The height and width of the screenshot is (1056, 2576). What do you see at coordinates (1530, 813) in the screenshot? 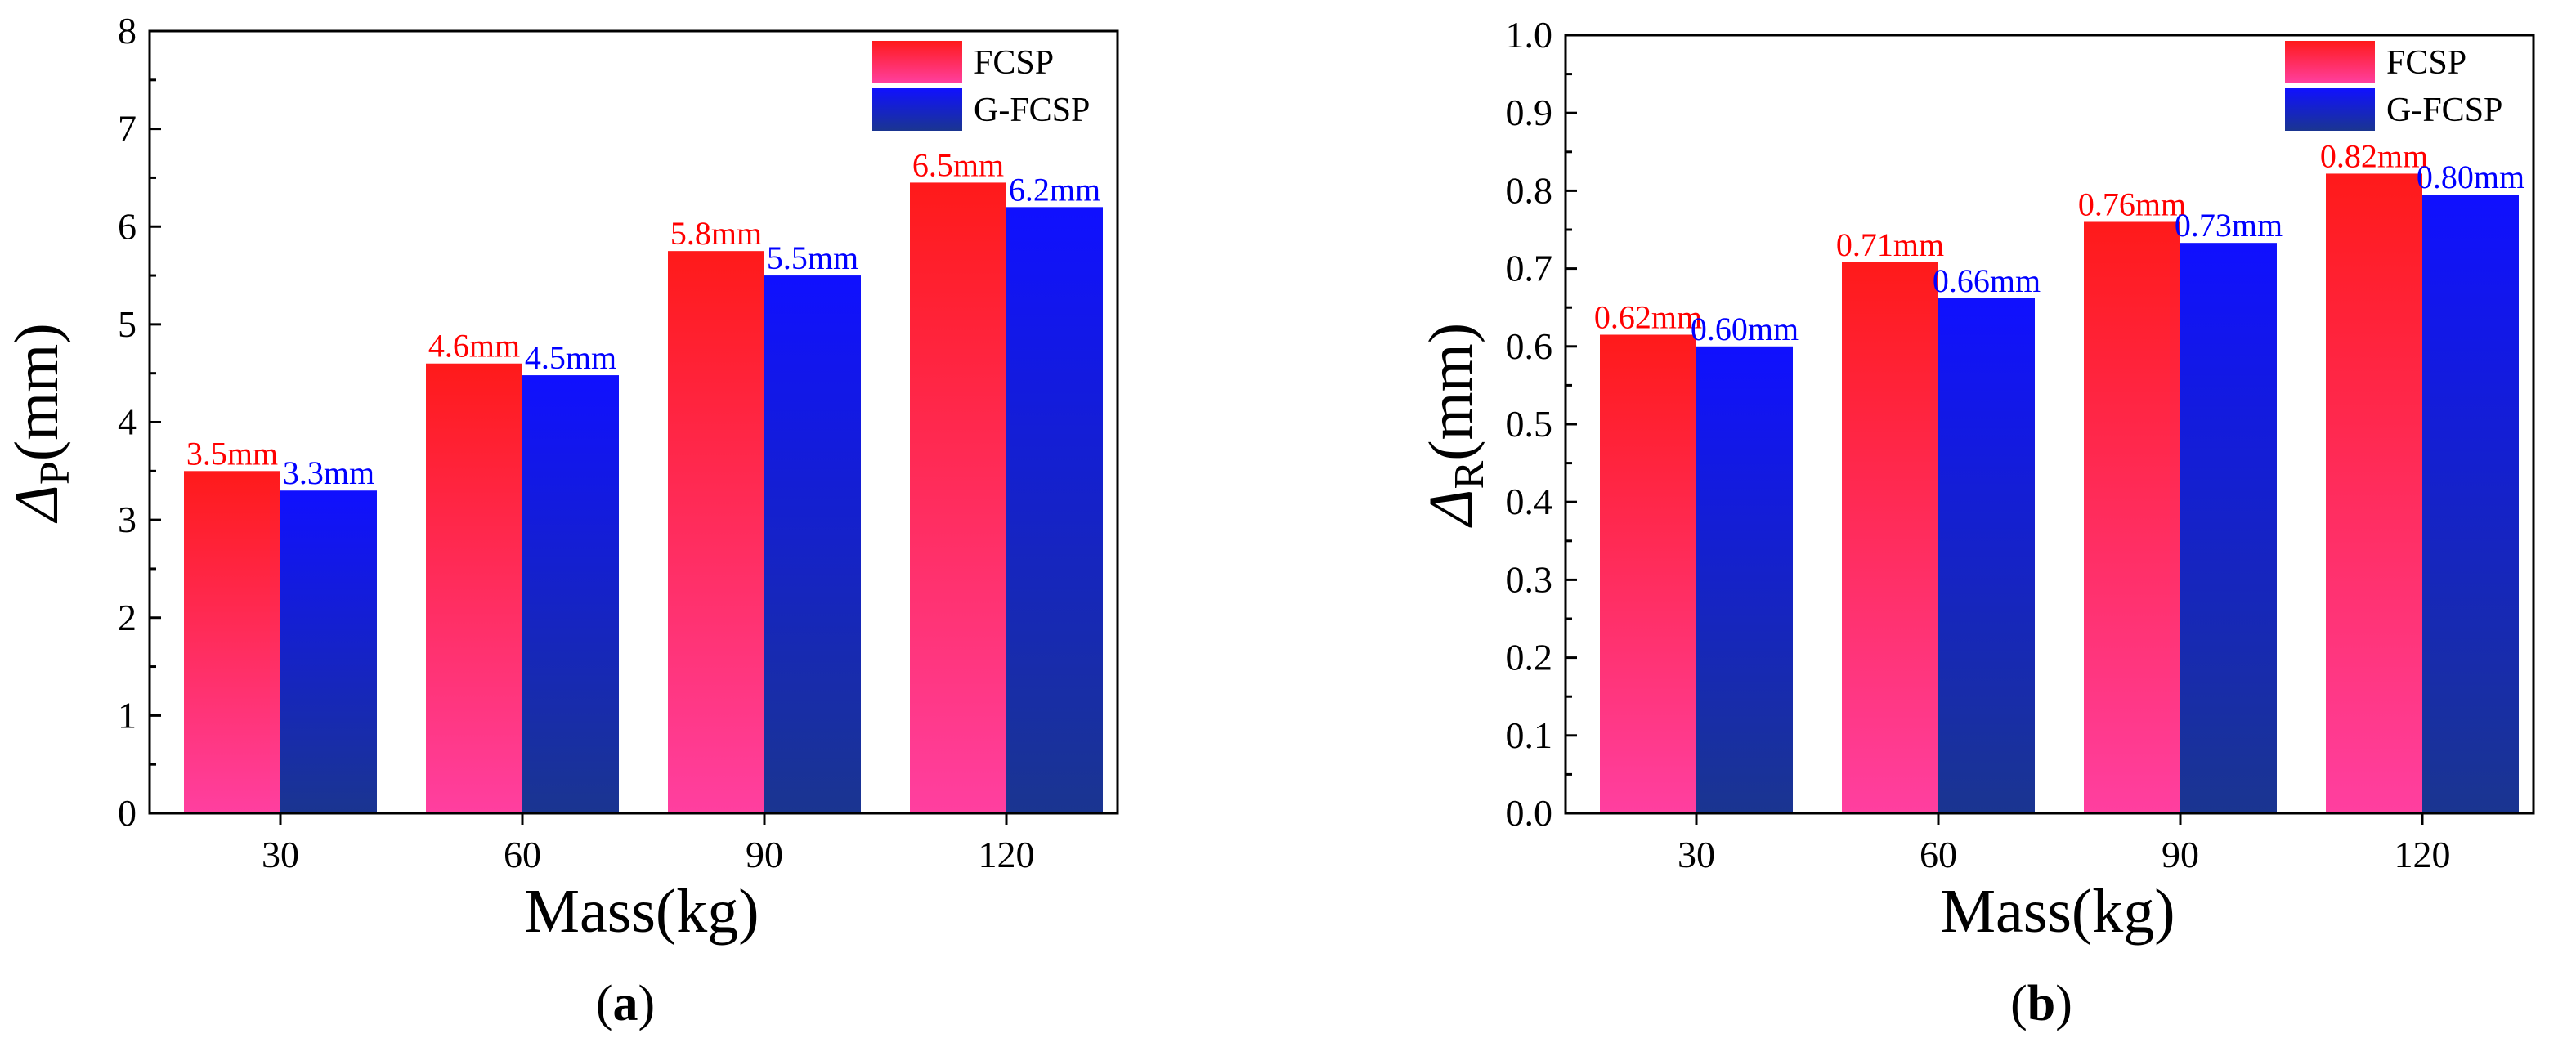
I see `y-tick-label: 0.0` at bounding box center [1530, 813].